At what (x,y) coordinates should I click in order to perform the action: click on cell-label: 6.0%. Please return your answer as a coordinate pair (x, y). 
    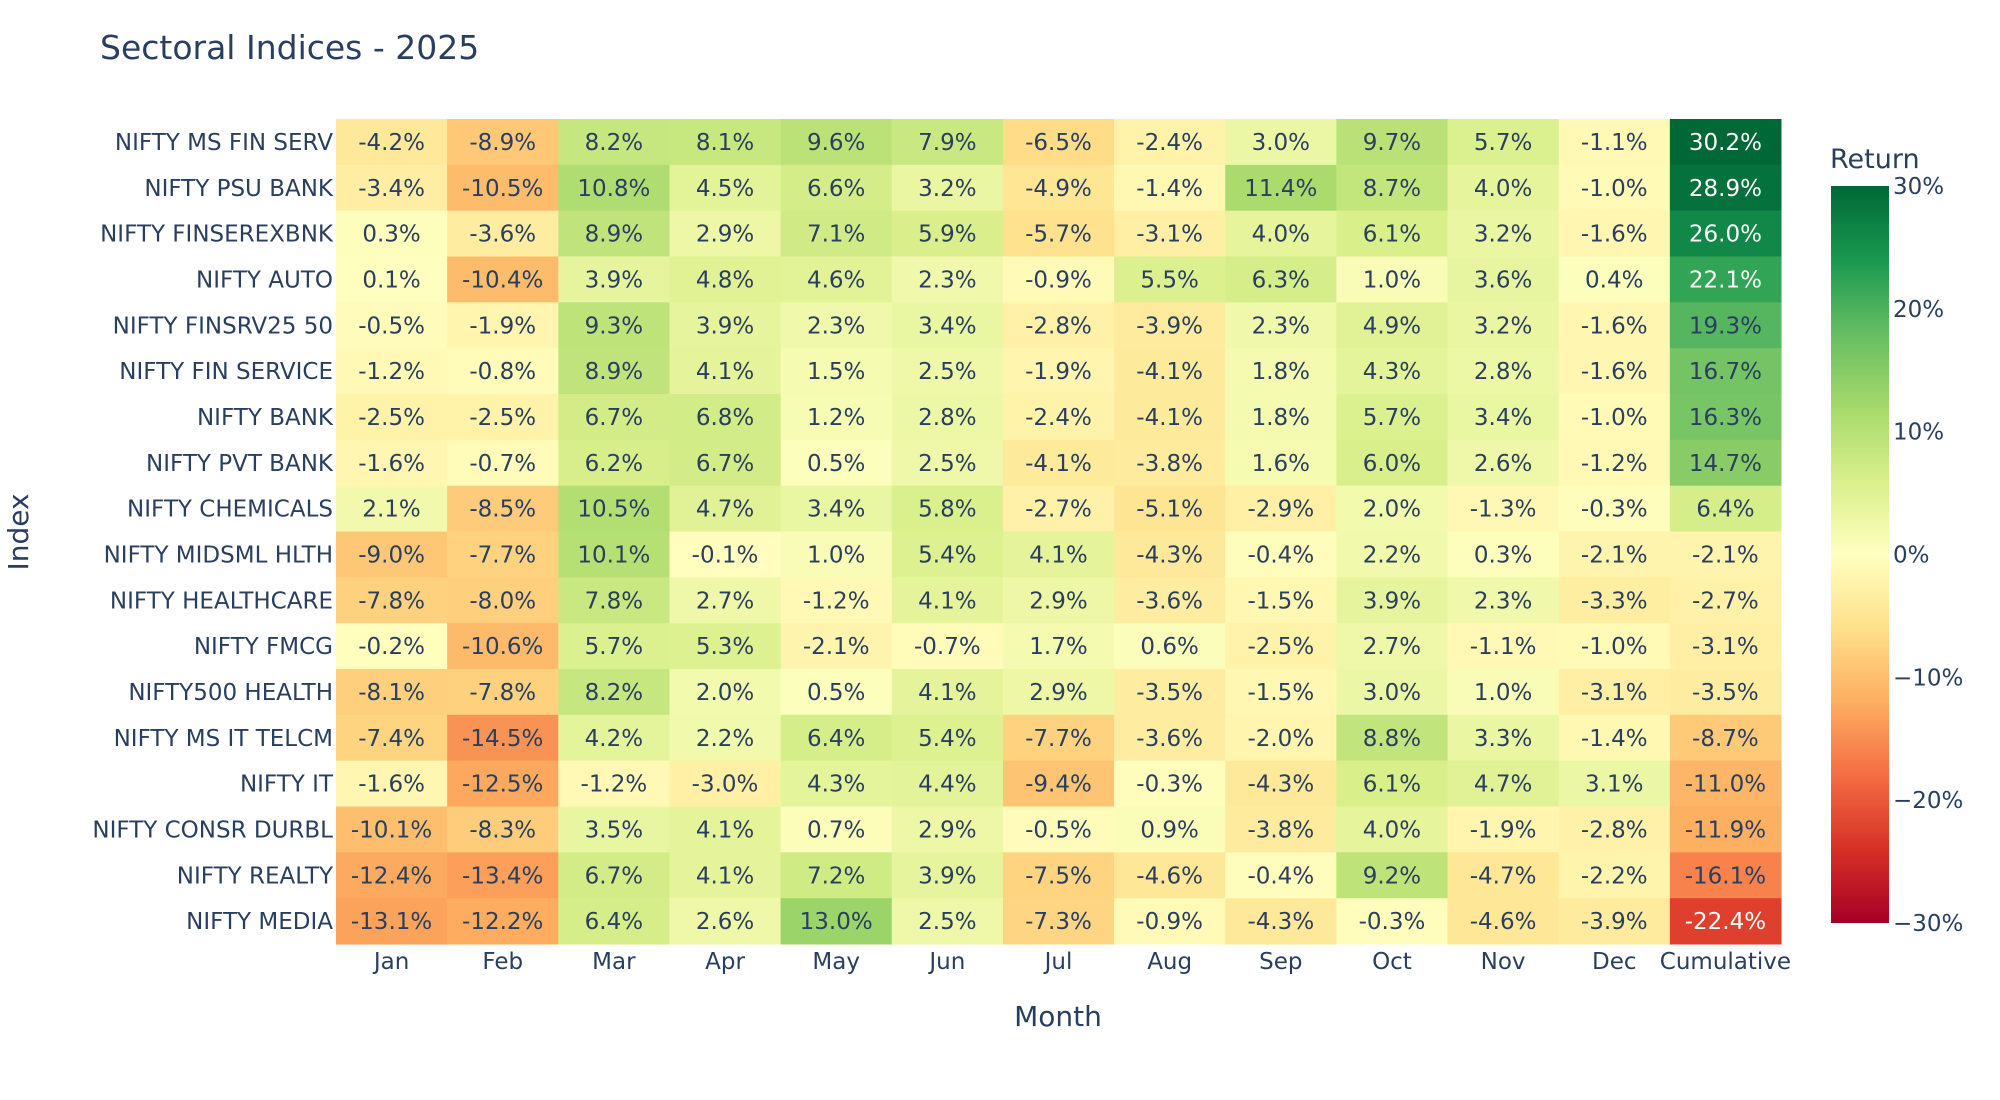
    Looking at the image, I should click on (1392, 464).